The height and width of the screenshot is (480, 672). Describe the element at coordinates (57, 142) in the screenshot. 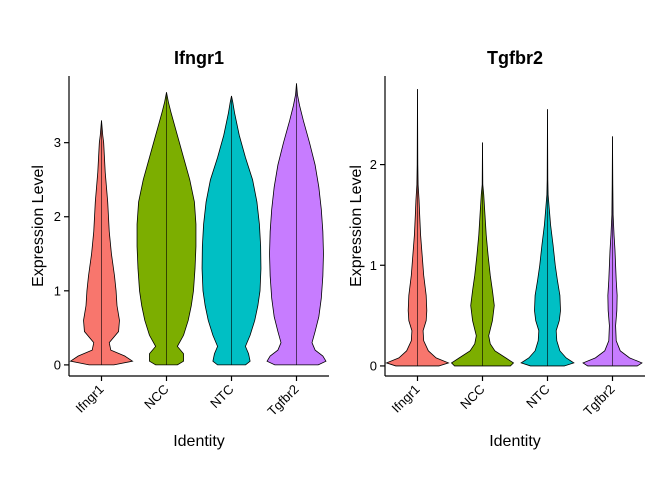

I see `y-tick-label: 3` at that location.